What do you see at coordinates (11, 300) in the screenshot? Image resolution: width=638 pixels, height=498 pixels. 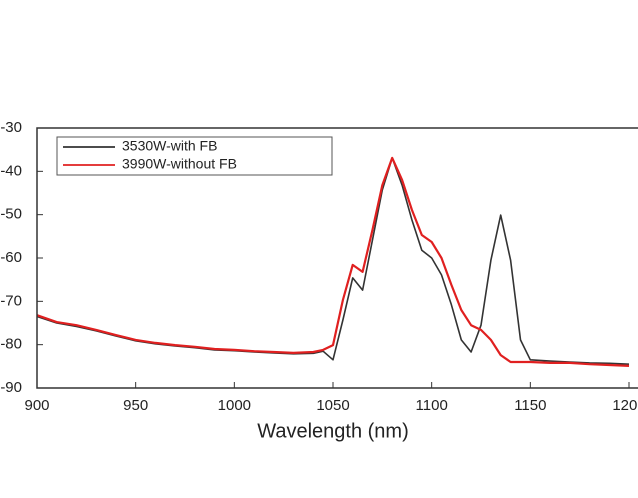 I see `y-tick-label: -70` at bounding box center [11, 300].